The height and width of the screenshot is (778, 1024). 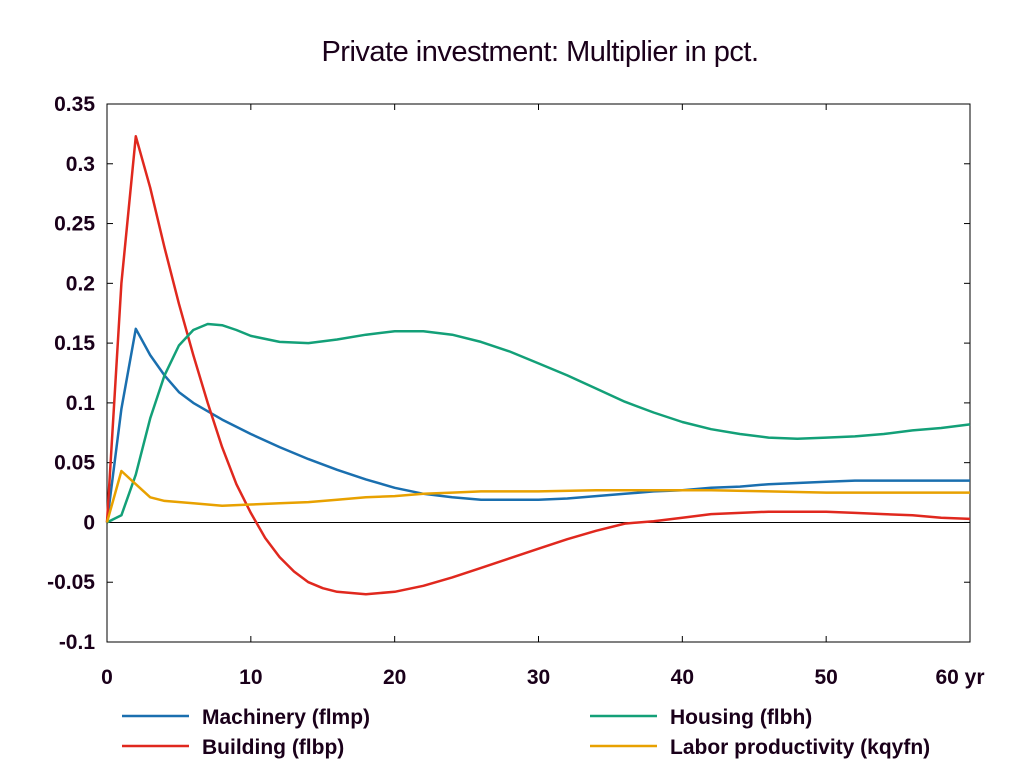 I want to click on x-tick-label: 20, so click(x=394, y=677).